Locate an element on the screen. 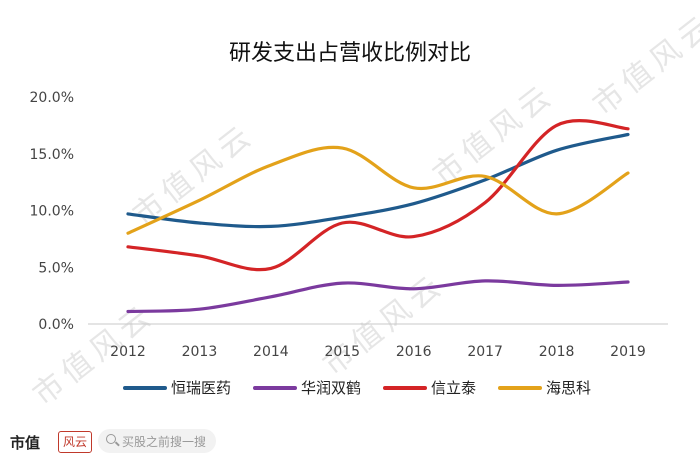  search-placeholder: 买股之前搜一搜 is located at coordinates (164, 442).